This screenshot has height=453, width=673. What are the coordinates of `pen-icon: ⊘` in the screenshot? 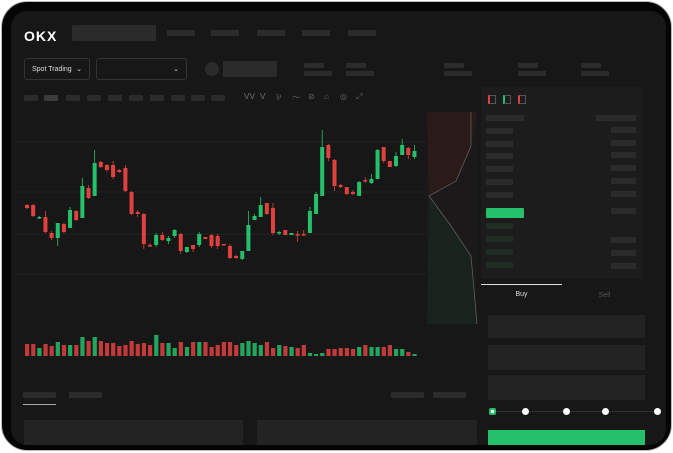 It's located at (311, 96).